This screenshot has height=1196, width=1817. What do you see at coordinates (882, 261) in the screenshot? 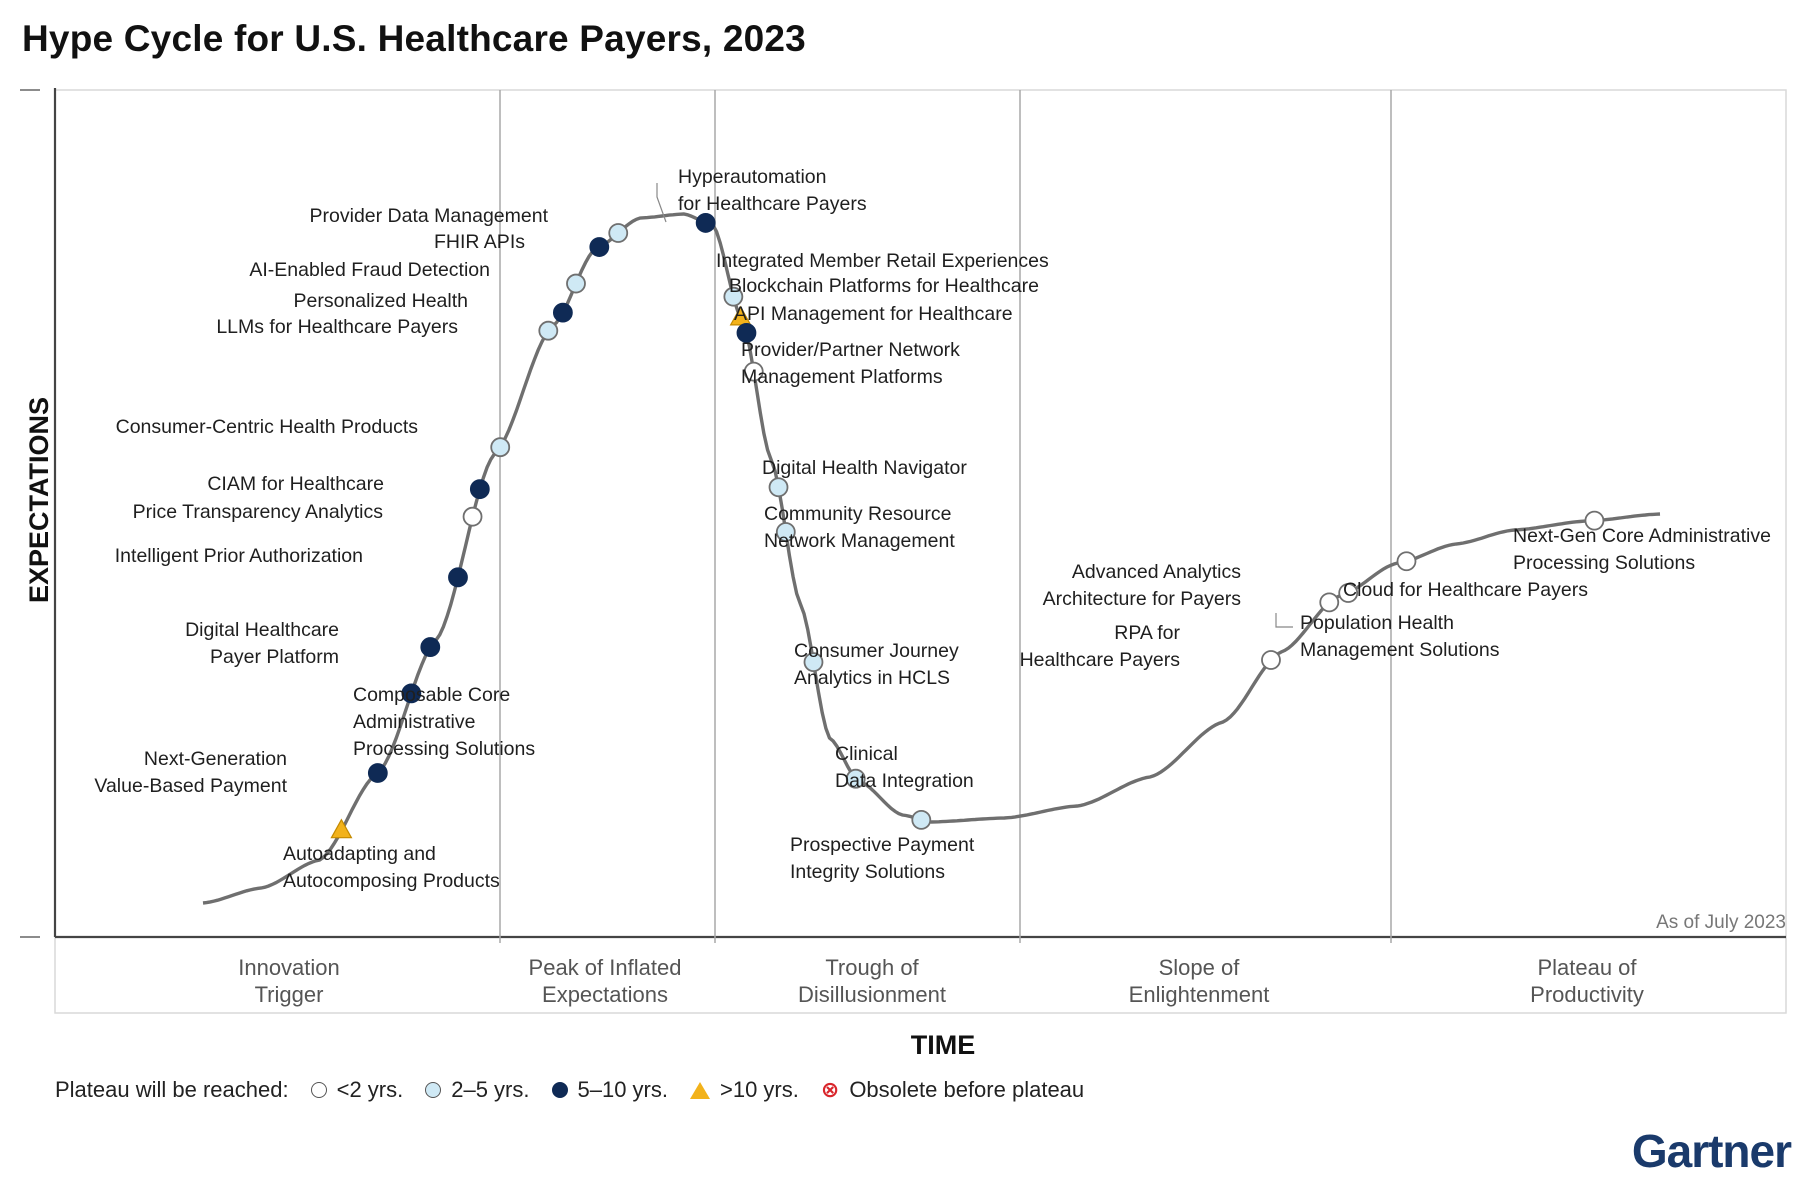
I see `label-line: Integrated Member Retail Experiences` at bounding box center [882, 261].